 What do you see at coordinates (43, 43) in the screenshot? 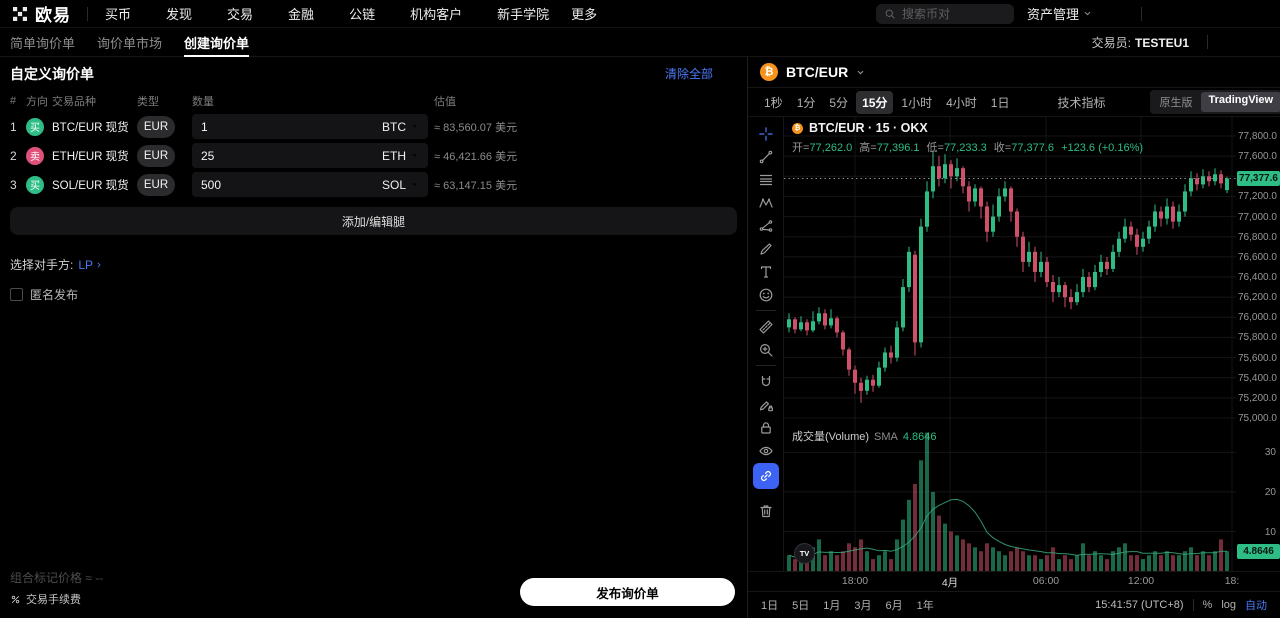
I see `tab-简单询价单: 简单询价单` at bounding box center [43, 43].